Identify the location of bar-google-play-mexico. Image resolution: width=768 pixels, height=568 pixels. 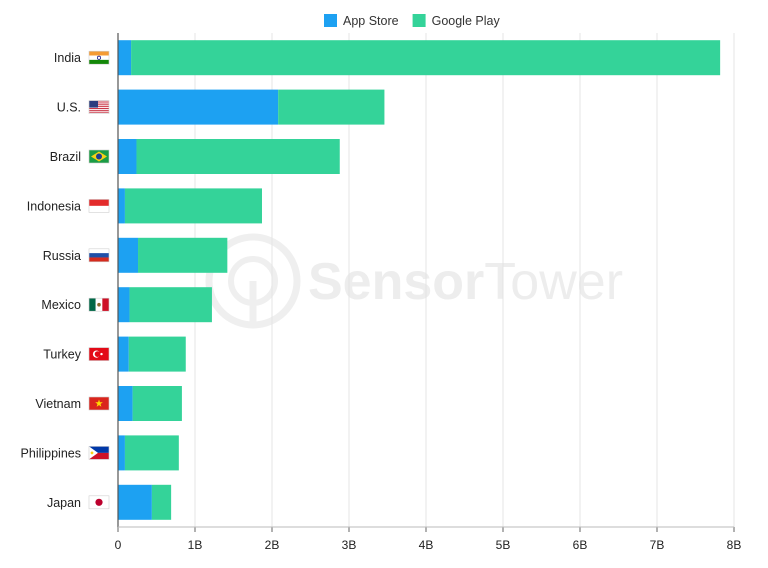
(170, 305).